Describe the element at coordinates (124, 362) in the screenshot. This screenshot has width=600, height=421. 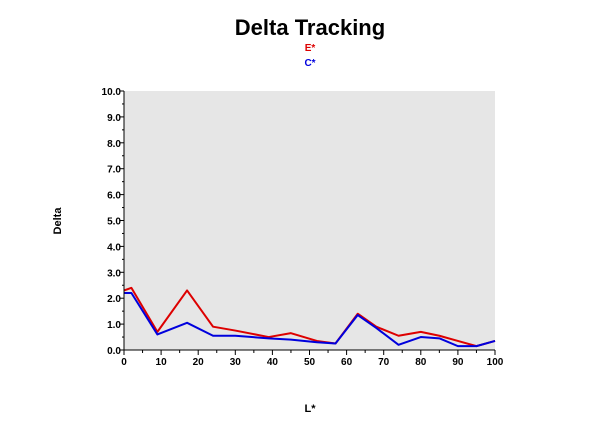
I see `x-tick-label: 0` at that location.